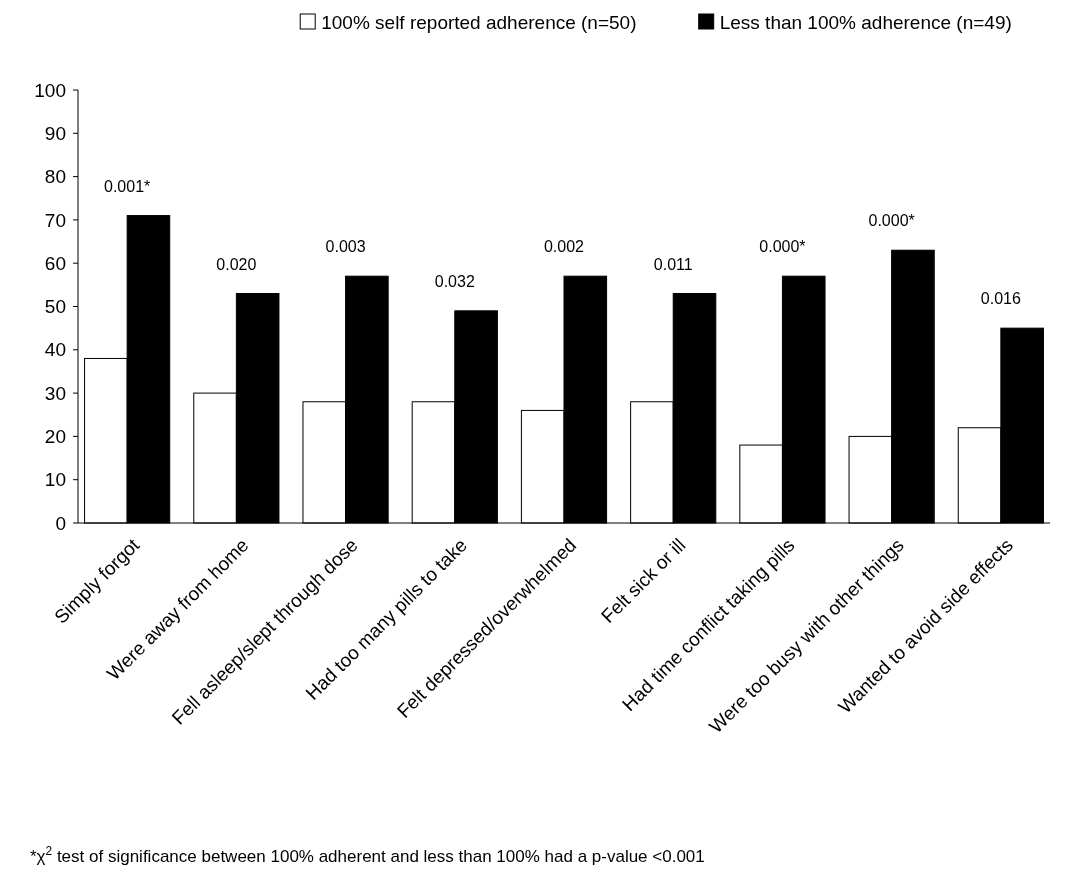  I want to click on y-tick-label: 70, so click(55, 220).